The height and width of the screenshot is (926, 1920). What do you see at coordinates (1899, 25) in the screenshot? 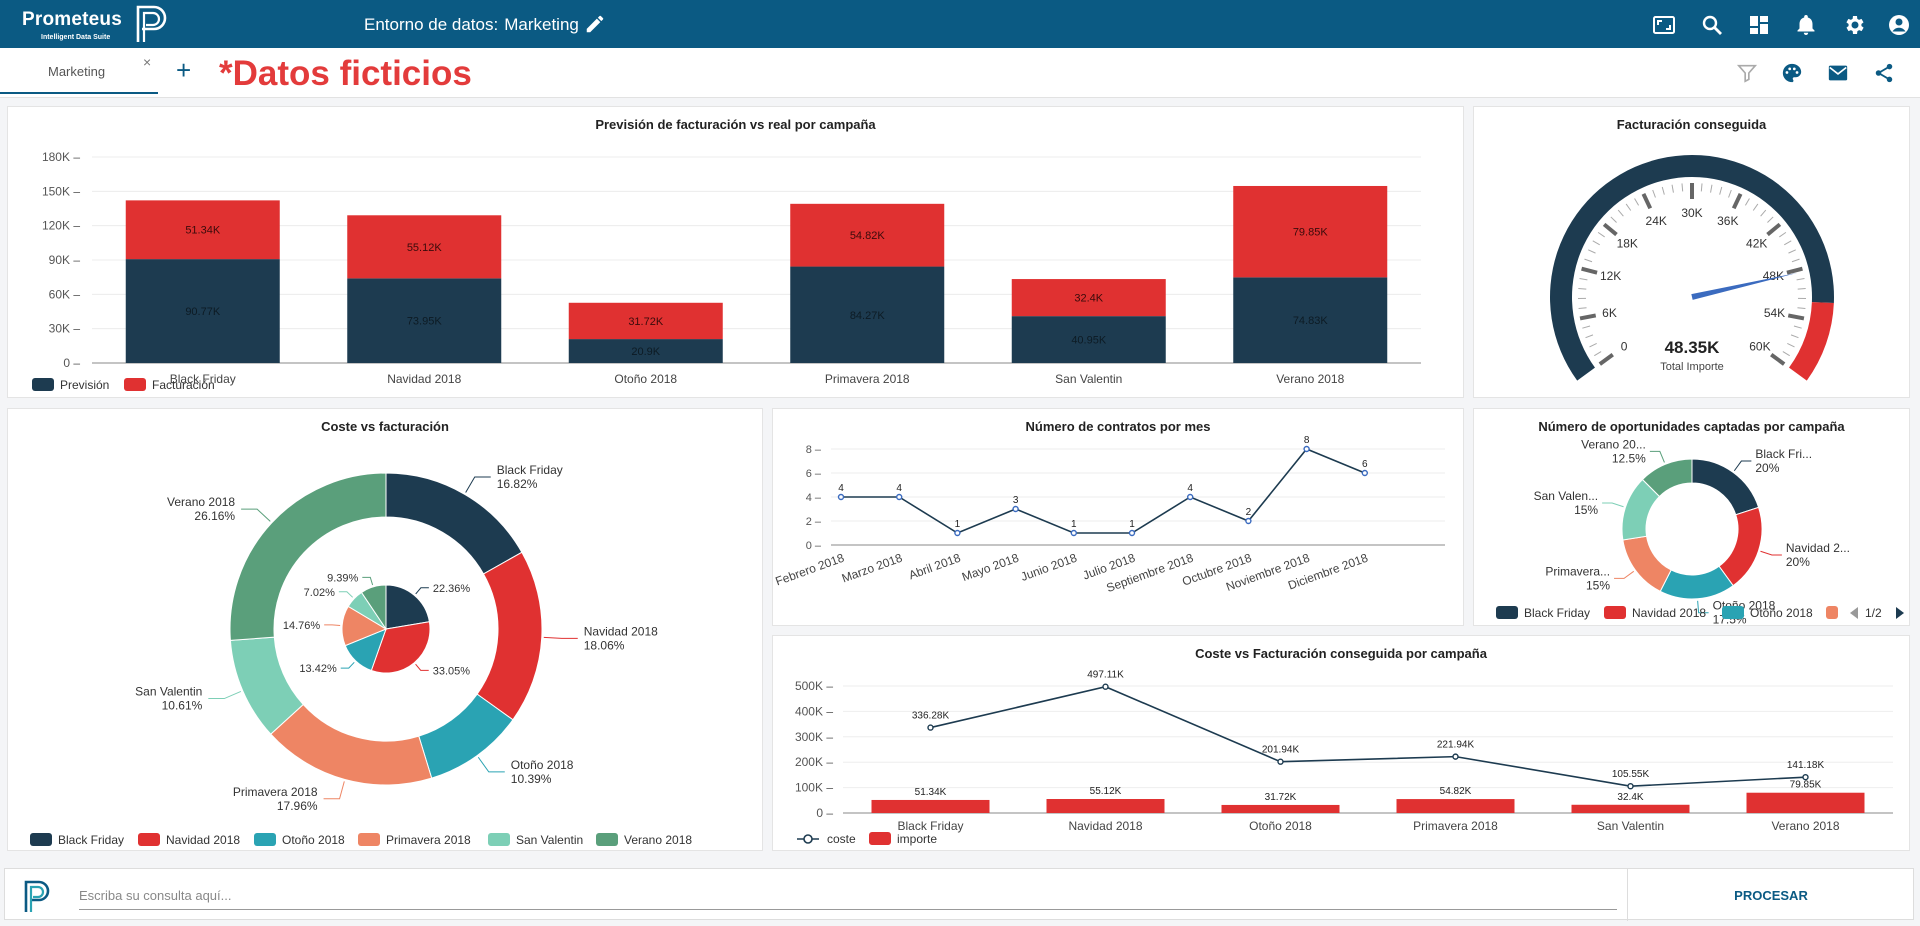
I see `user-icon` at bounding box center [1899, 25].